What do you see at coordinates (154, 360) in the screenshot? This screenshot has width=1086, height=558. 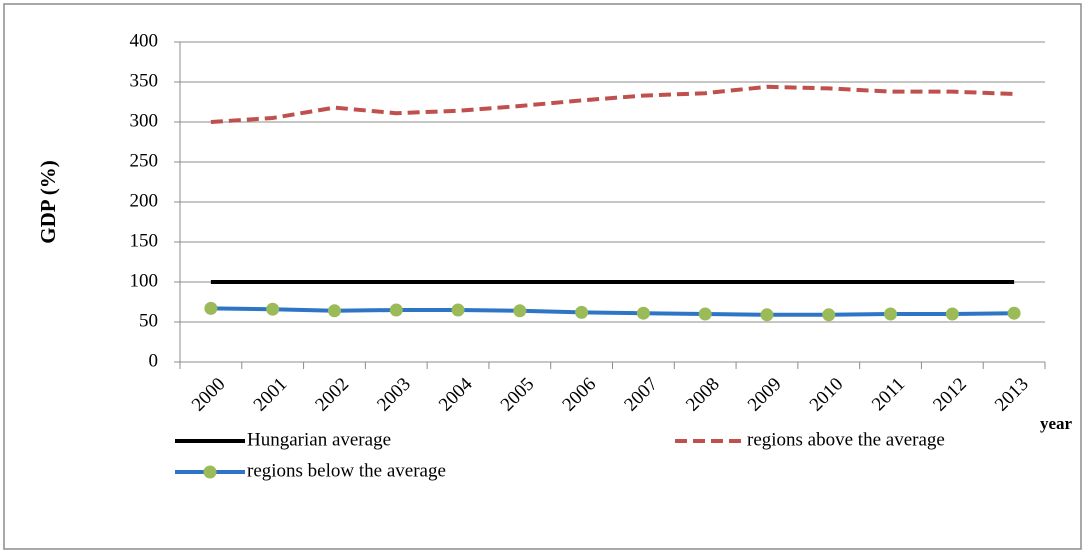 I see `y-tick-label: 0` at bounding box center [154, 360].